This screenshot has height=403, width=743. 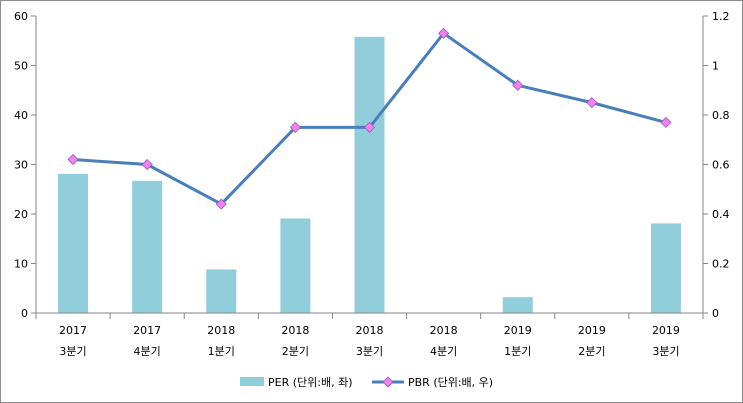 I want to click on x-label-year-3: 2018, so click(x=295, y=330).